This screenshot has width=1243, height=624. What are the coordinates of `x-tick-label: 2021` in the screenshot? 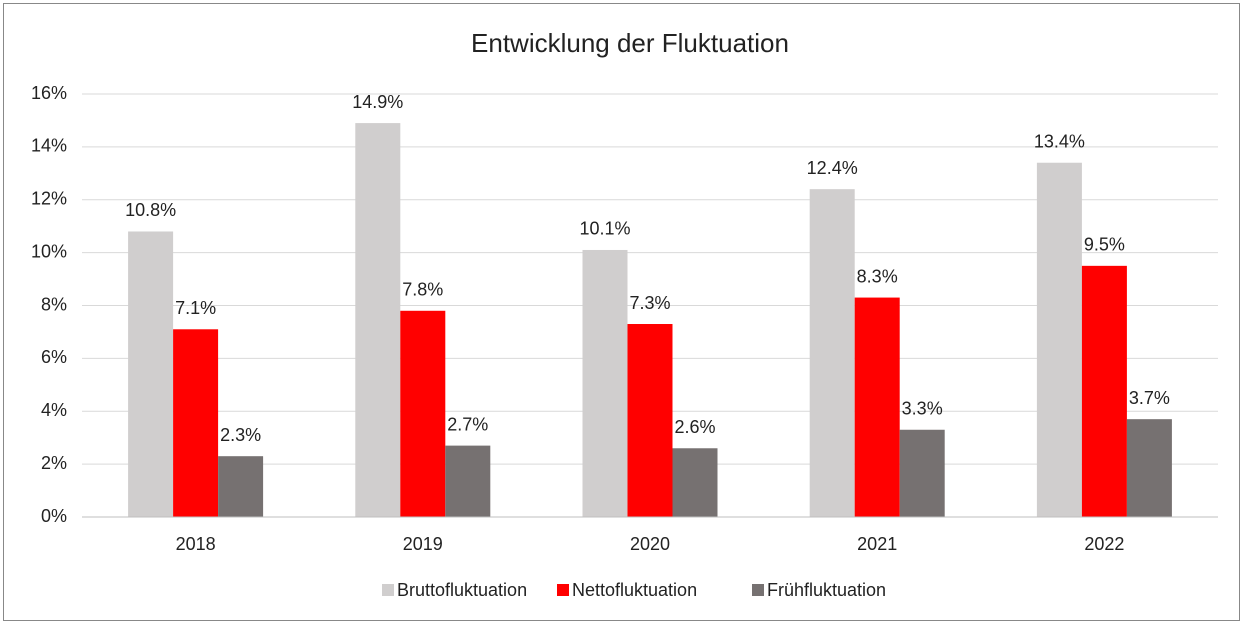 It's located at (877, 544).